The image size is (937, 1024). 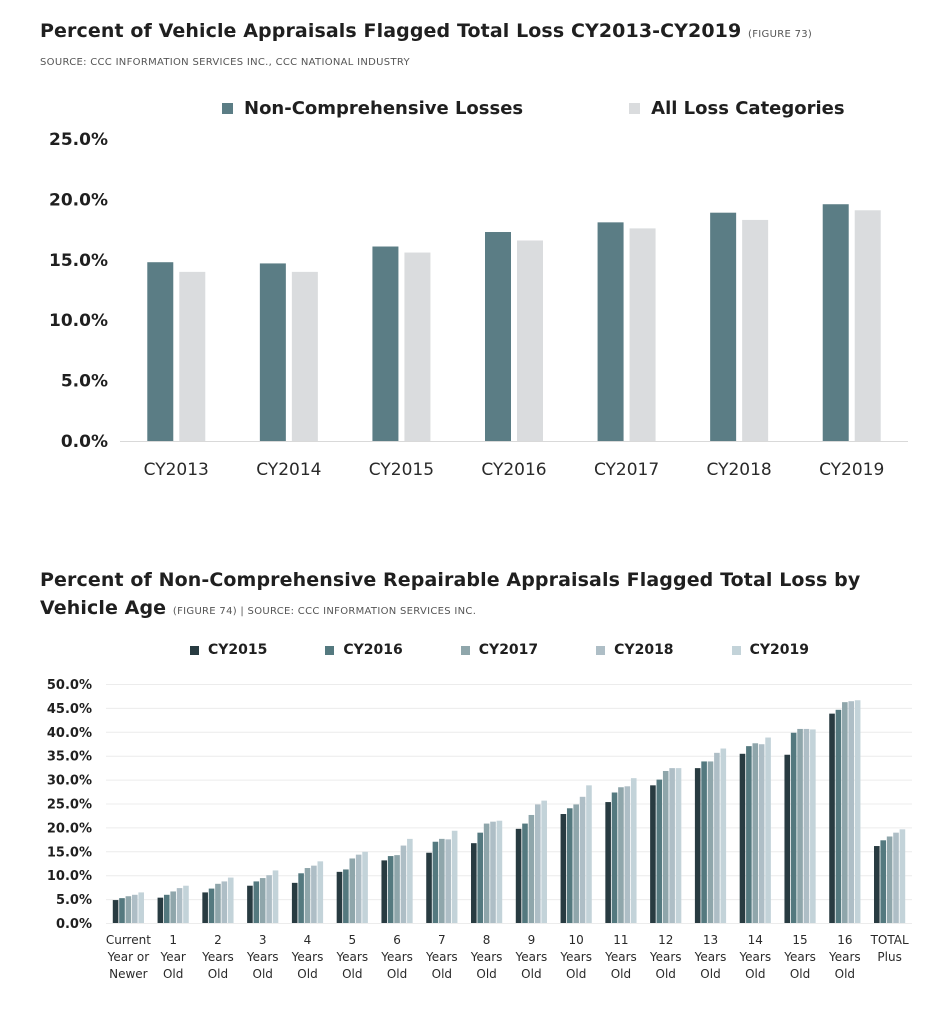 What do you see at coordinates (84, 442) in the screenshot?
I see `chart1-ytick-label: 0.0%` at bounding box center [84, 442].